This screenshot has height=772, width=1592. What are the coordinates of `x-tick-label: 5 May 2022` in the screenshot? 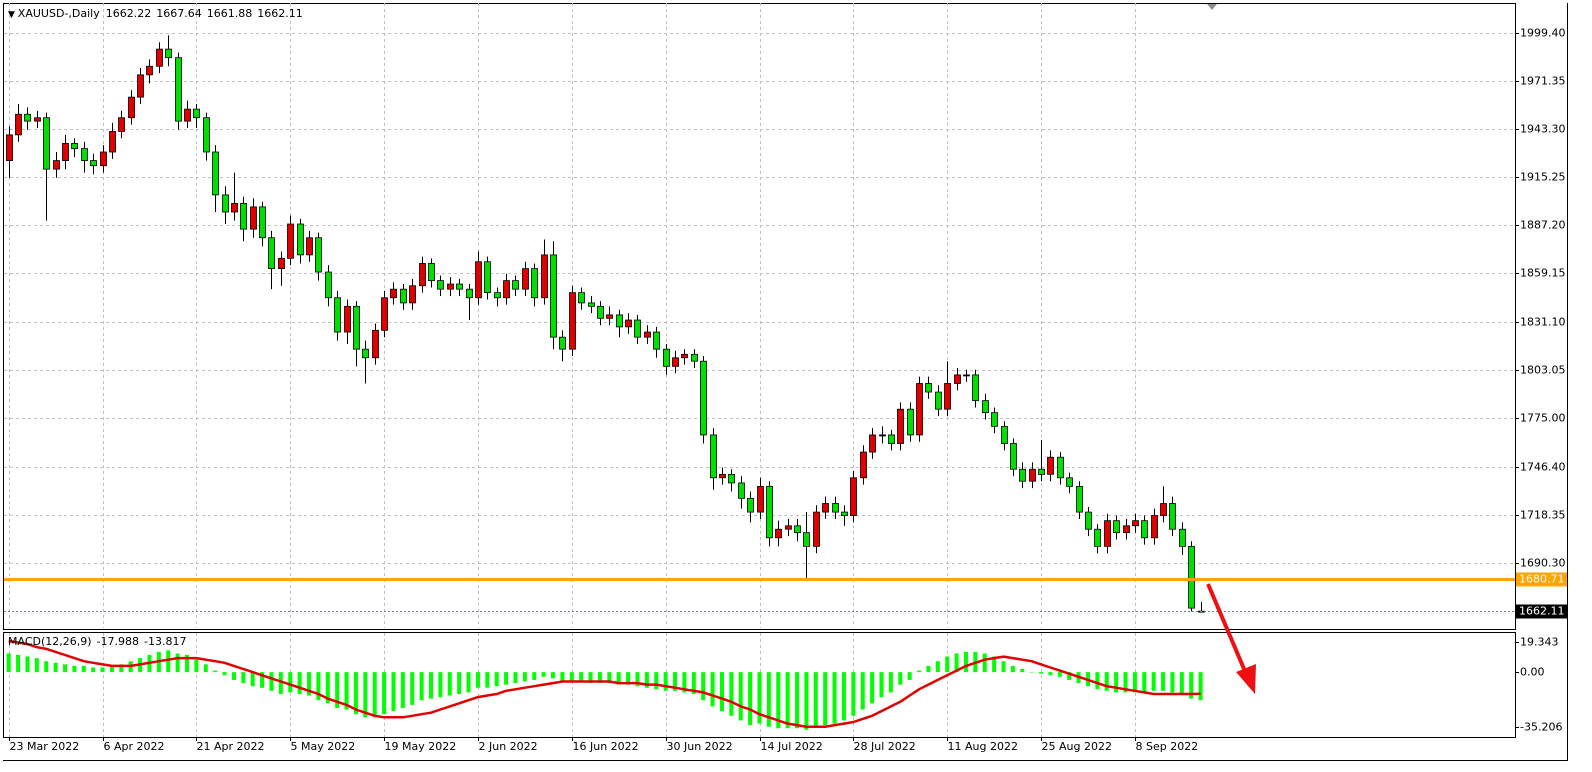 It's located at (323, 746).